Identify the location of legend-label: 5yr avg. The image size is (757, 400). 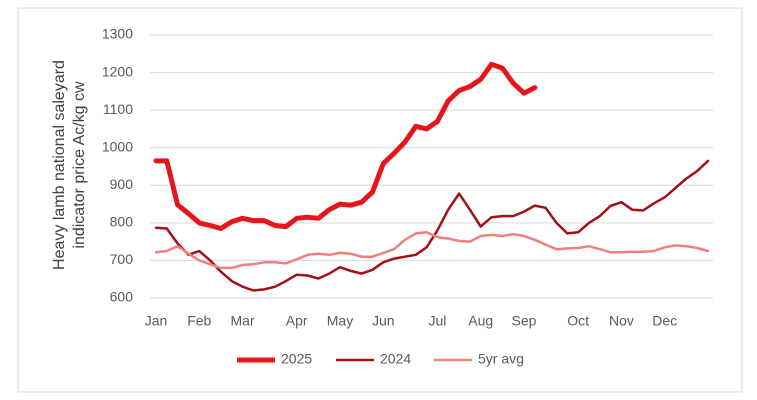
(501, 359).